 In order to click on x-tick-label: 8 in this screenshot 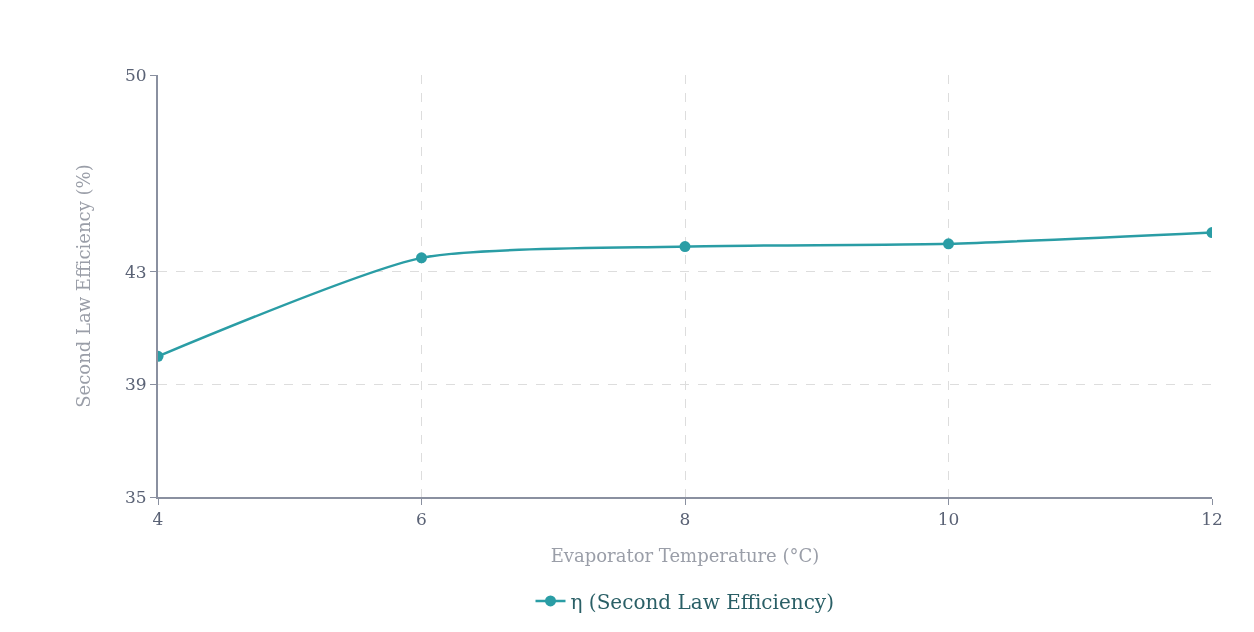, I will do `click(685, 519)`.